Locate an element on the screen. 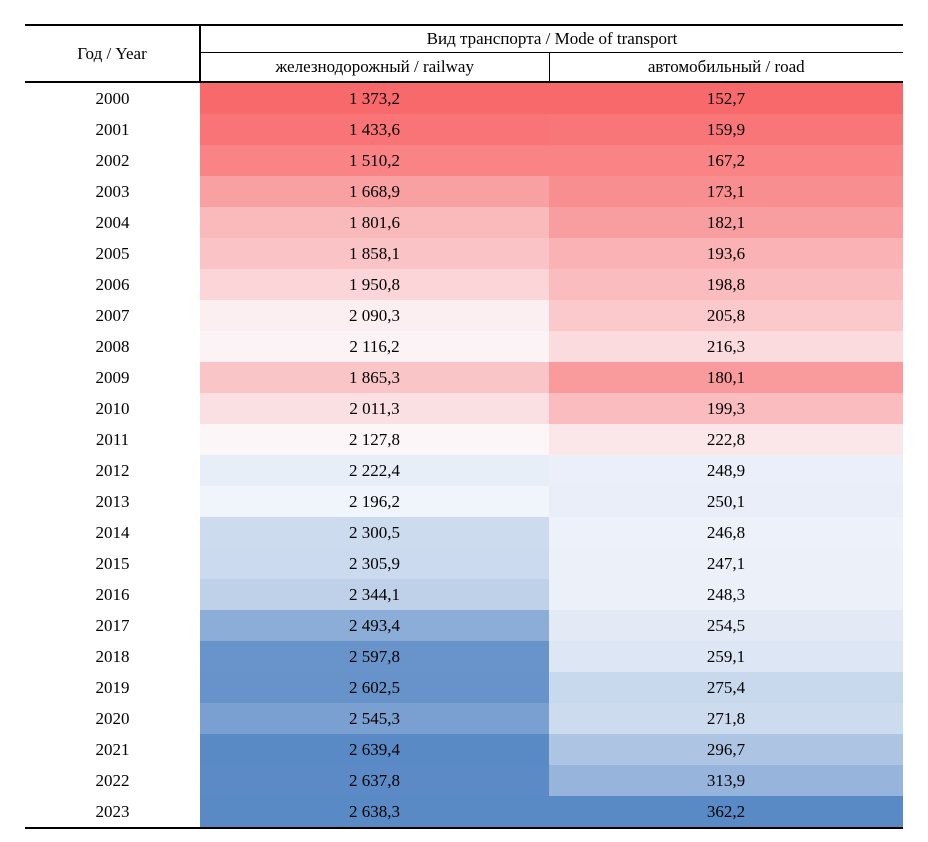 This screenshot has width=928, height=842. table-row: 2012 2 222,4 248,9 is located at coordinates (464, 470).